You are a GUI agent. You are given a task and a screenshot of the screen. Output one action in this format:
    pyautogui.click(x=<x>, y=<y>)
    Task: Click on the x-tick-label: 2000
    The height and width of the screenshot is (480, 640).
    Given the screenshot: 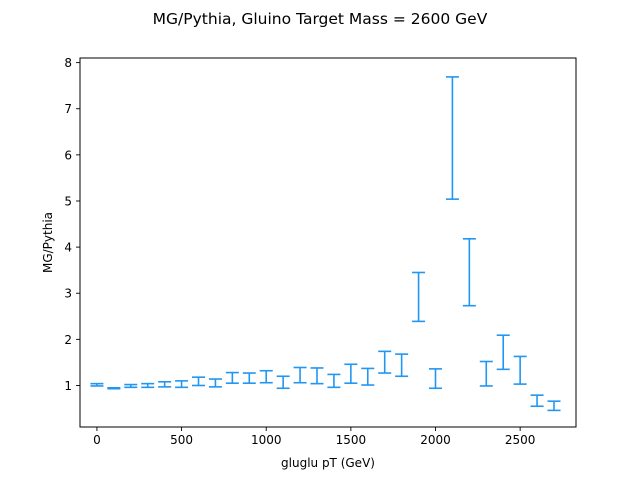 What is the action you would take?
    pyautogui.click(x=435, y=440)
    